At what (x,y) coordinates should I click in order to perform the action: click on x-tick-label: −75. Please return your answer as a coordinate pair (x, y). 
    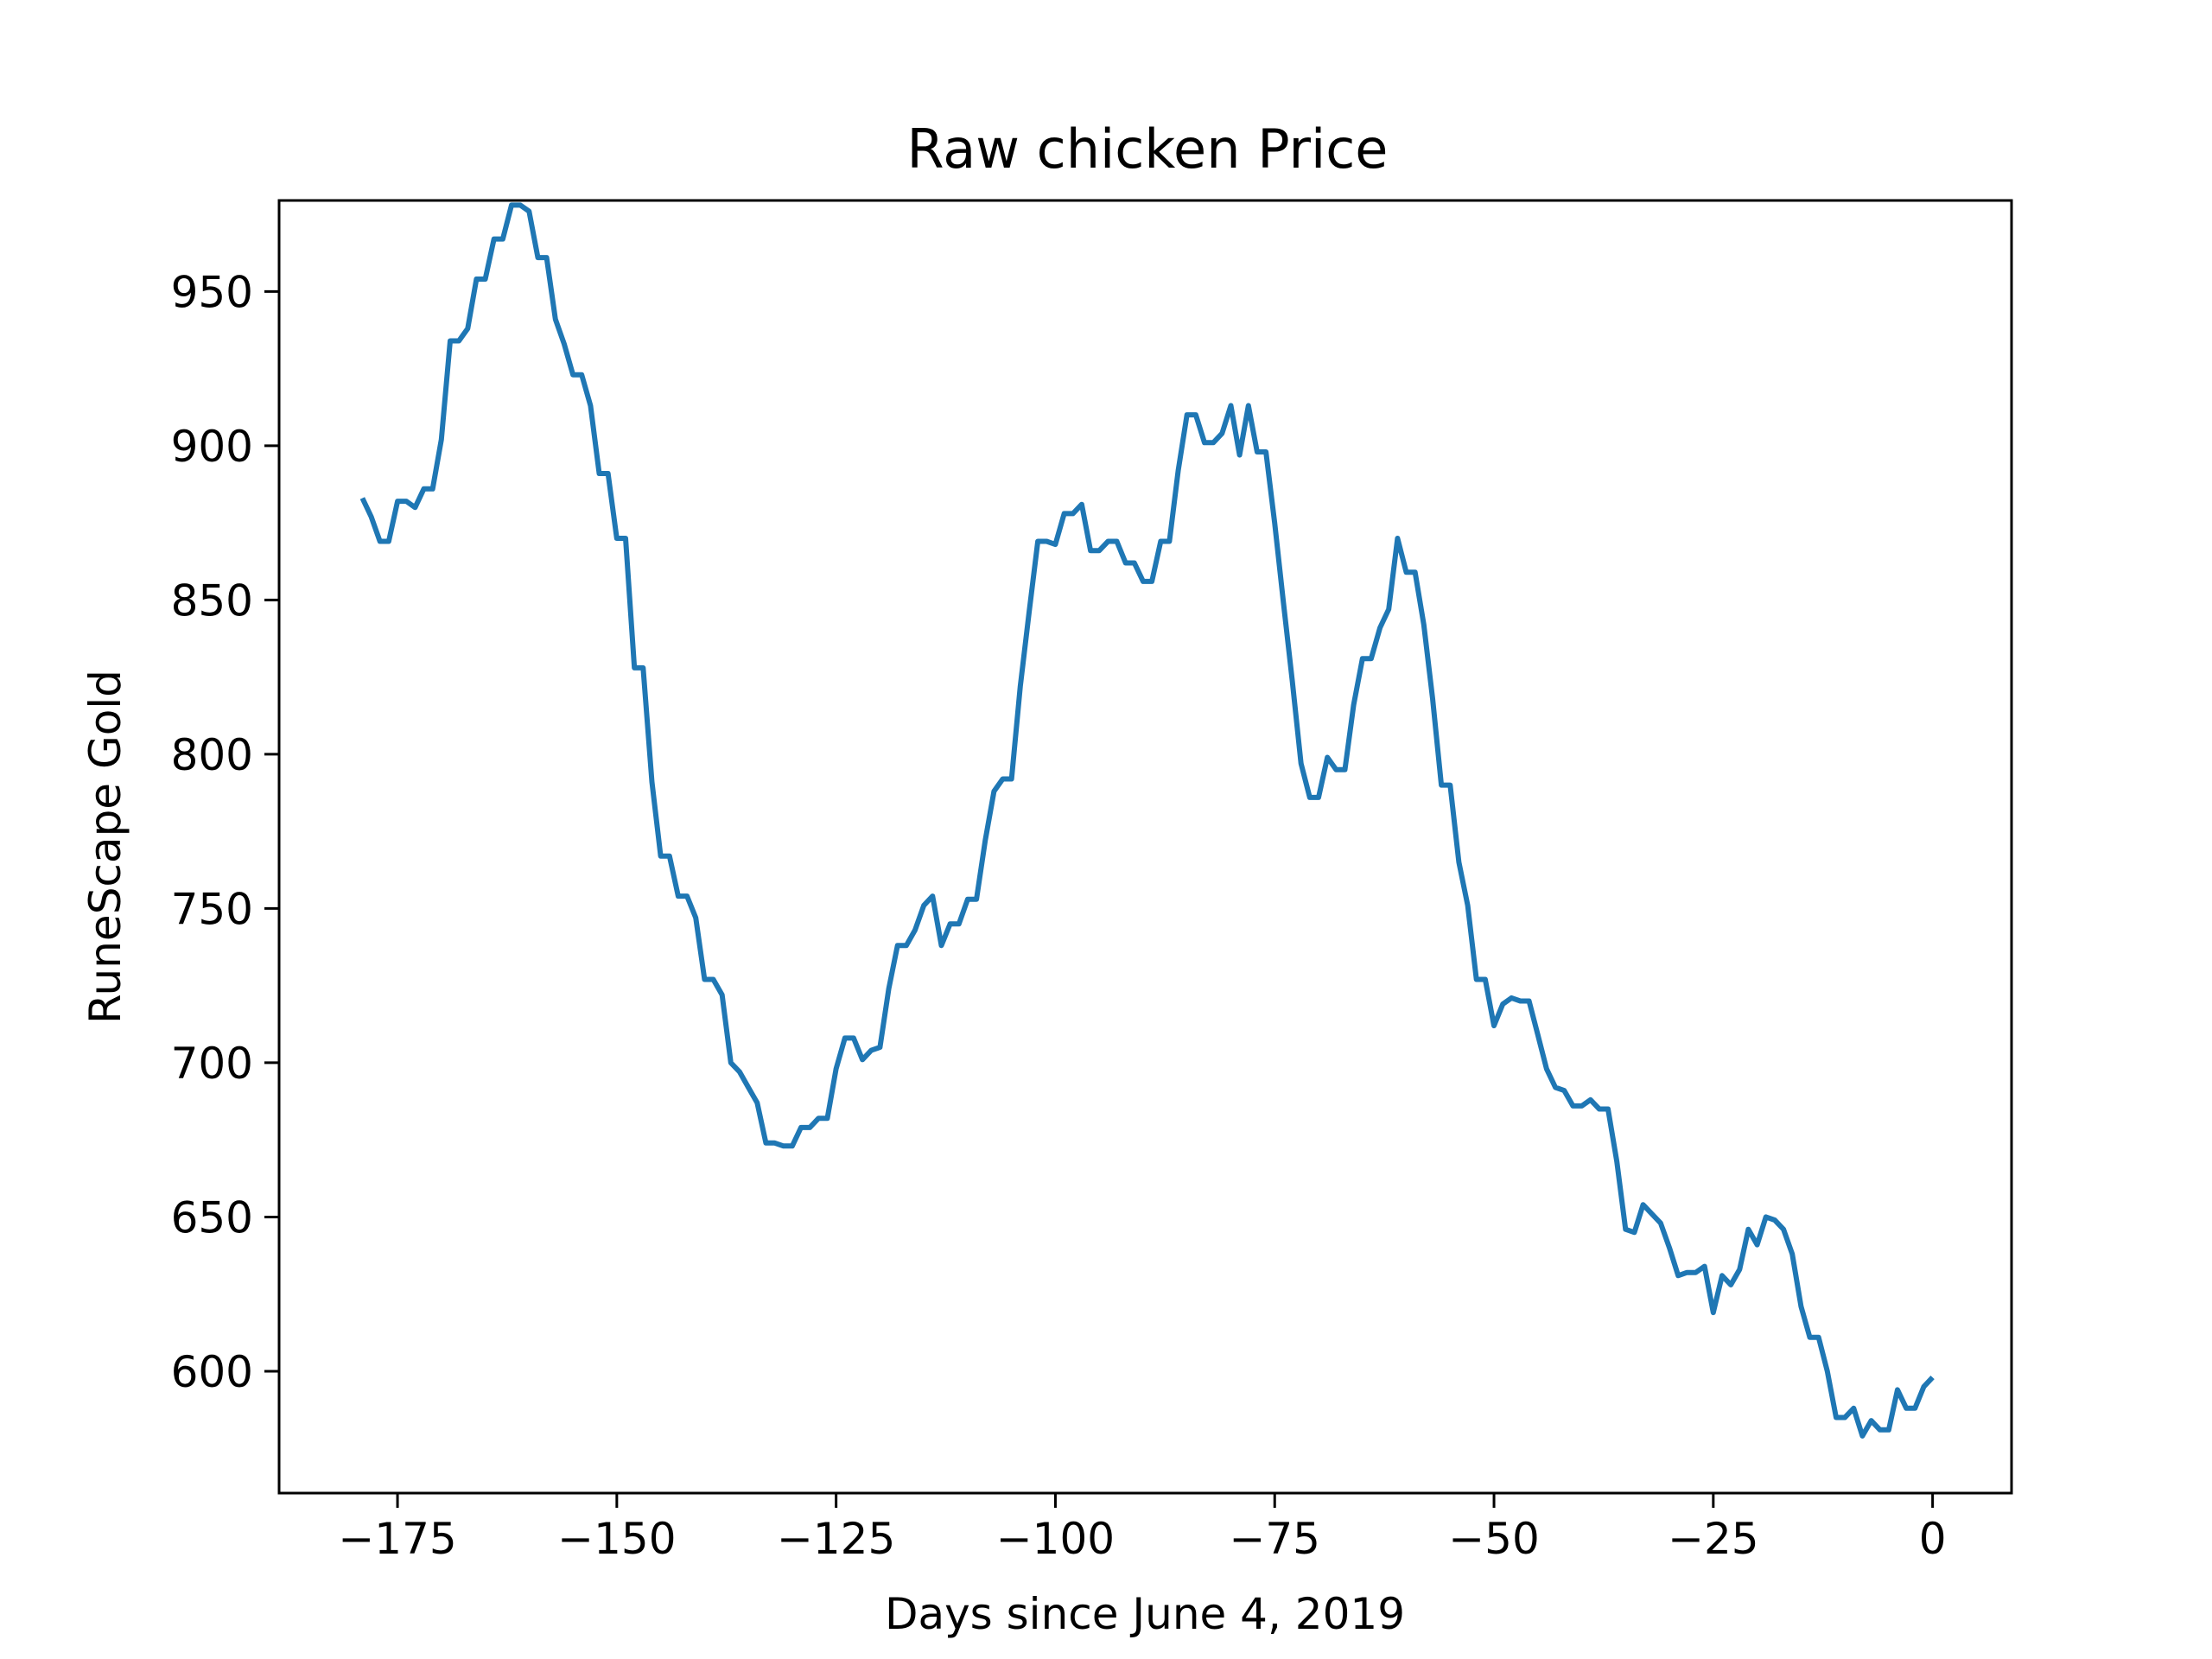
    Looking at the image, I should click on (1274, 1539).